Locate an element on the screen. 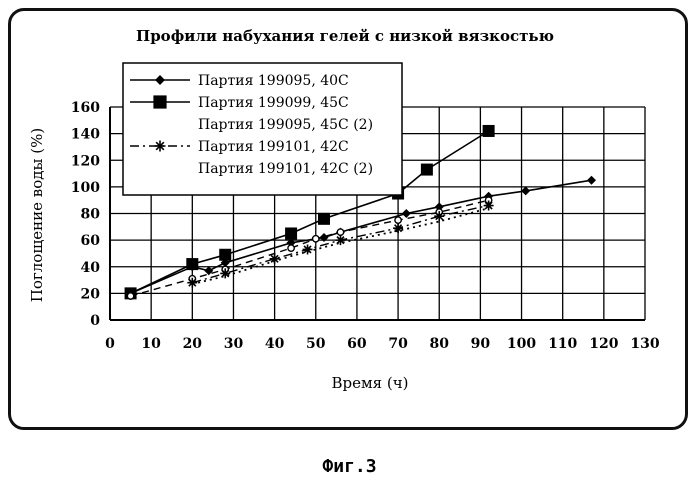  legend-entry: Партия 199099, 45С is located at coordinates (239, 103).